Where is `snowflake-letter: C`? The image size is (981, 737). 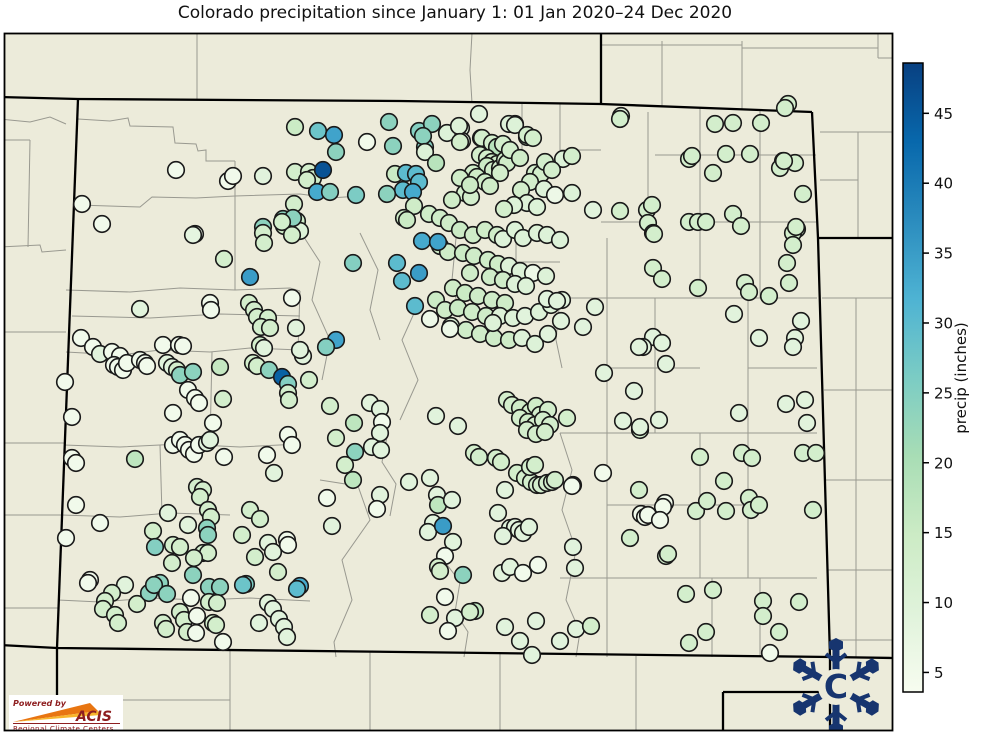
snowflake-letter: C is located at coordinates (836, 686).